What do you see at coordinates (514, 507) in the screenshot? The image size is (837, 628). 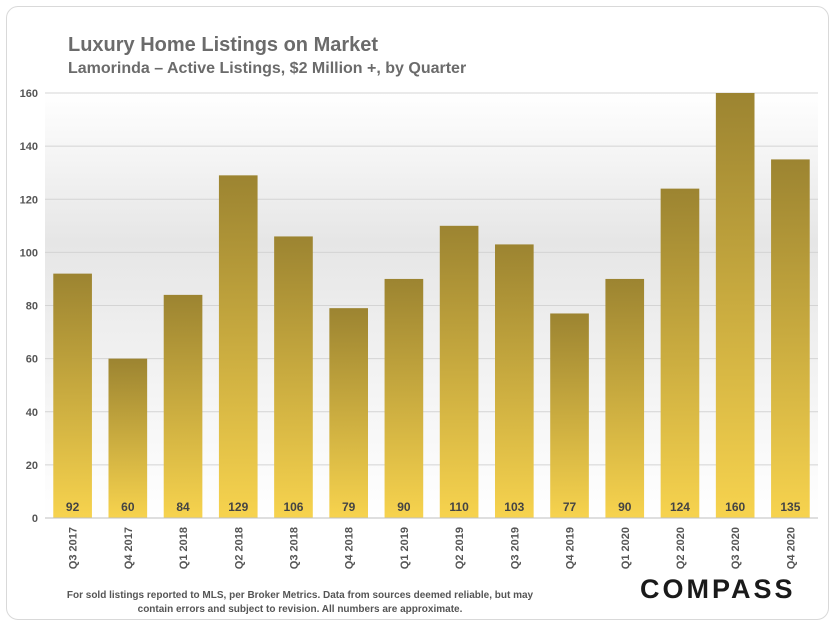 I see `data-label: 103` at bounding box center [514, 507].